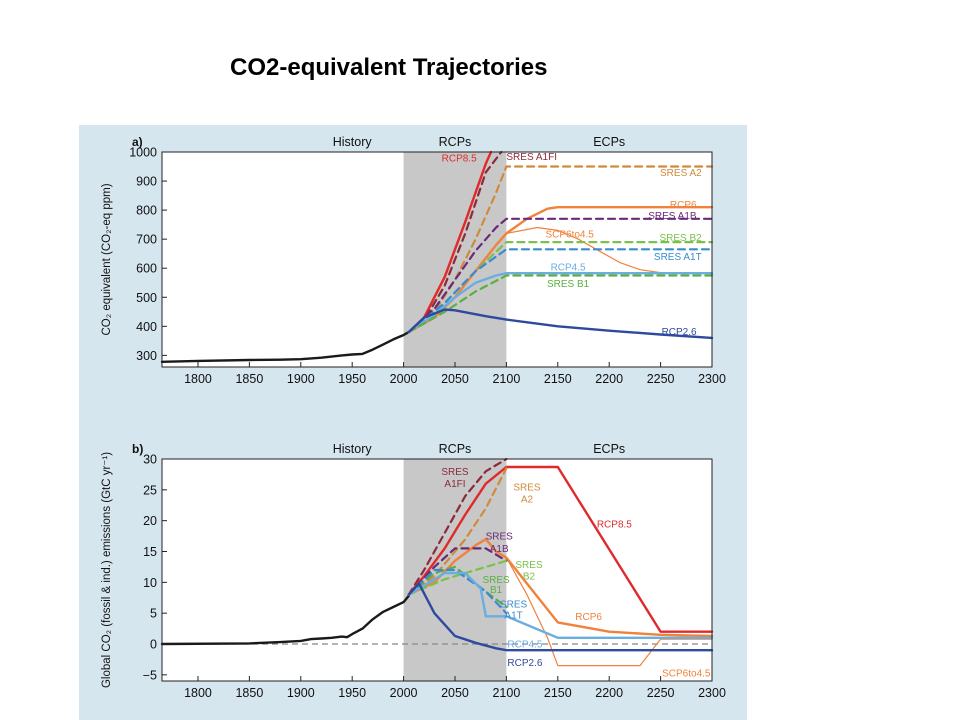  What do you see at coordinates (531, 157) in the screenshot?
I see `series-label: SRES A1FI` at bounding box center [531, 157].